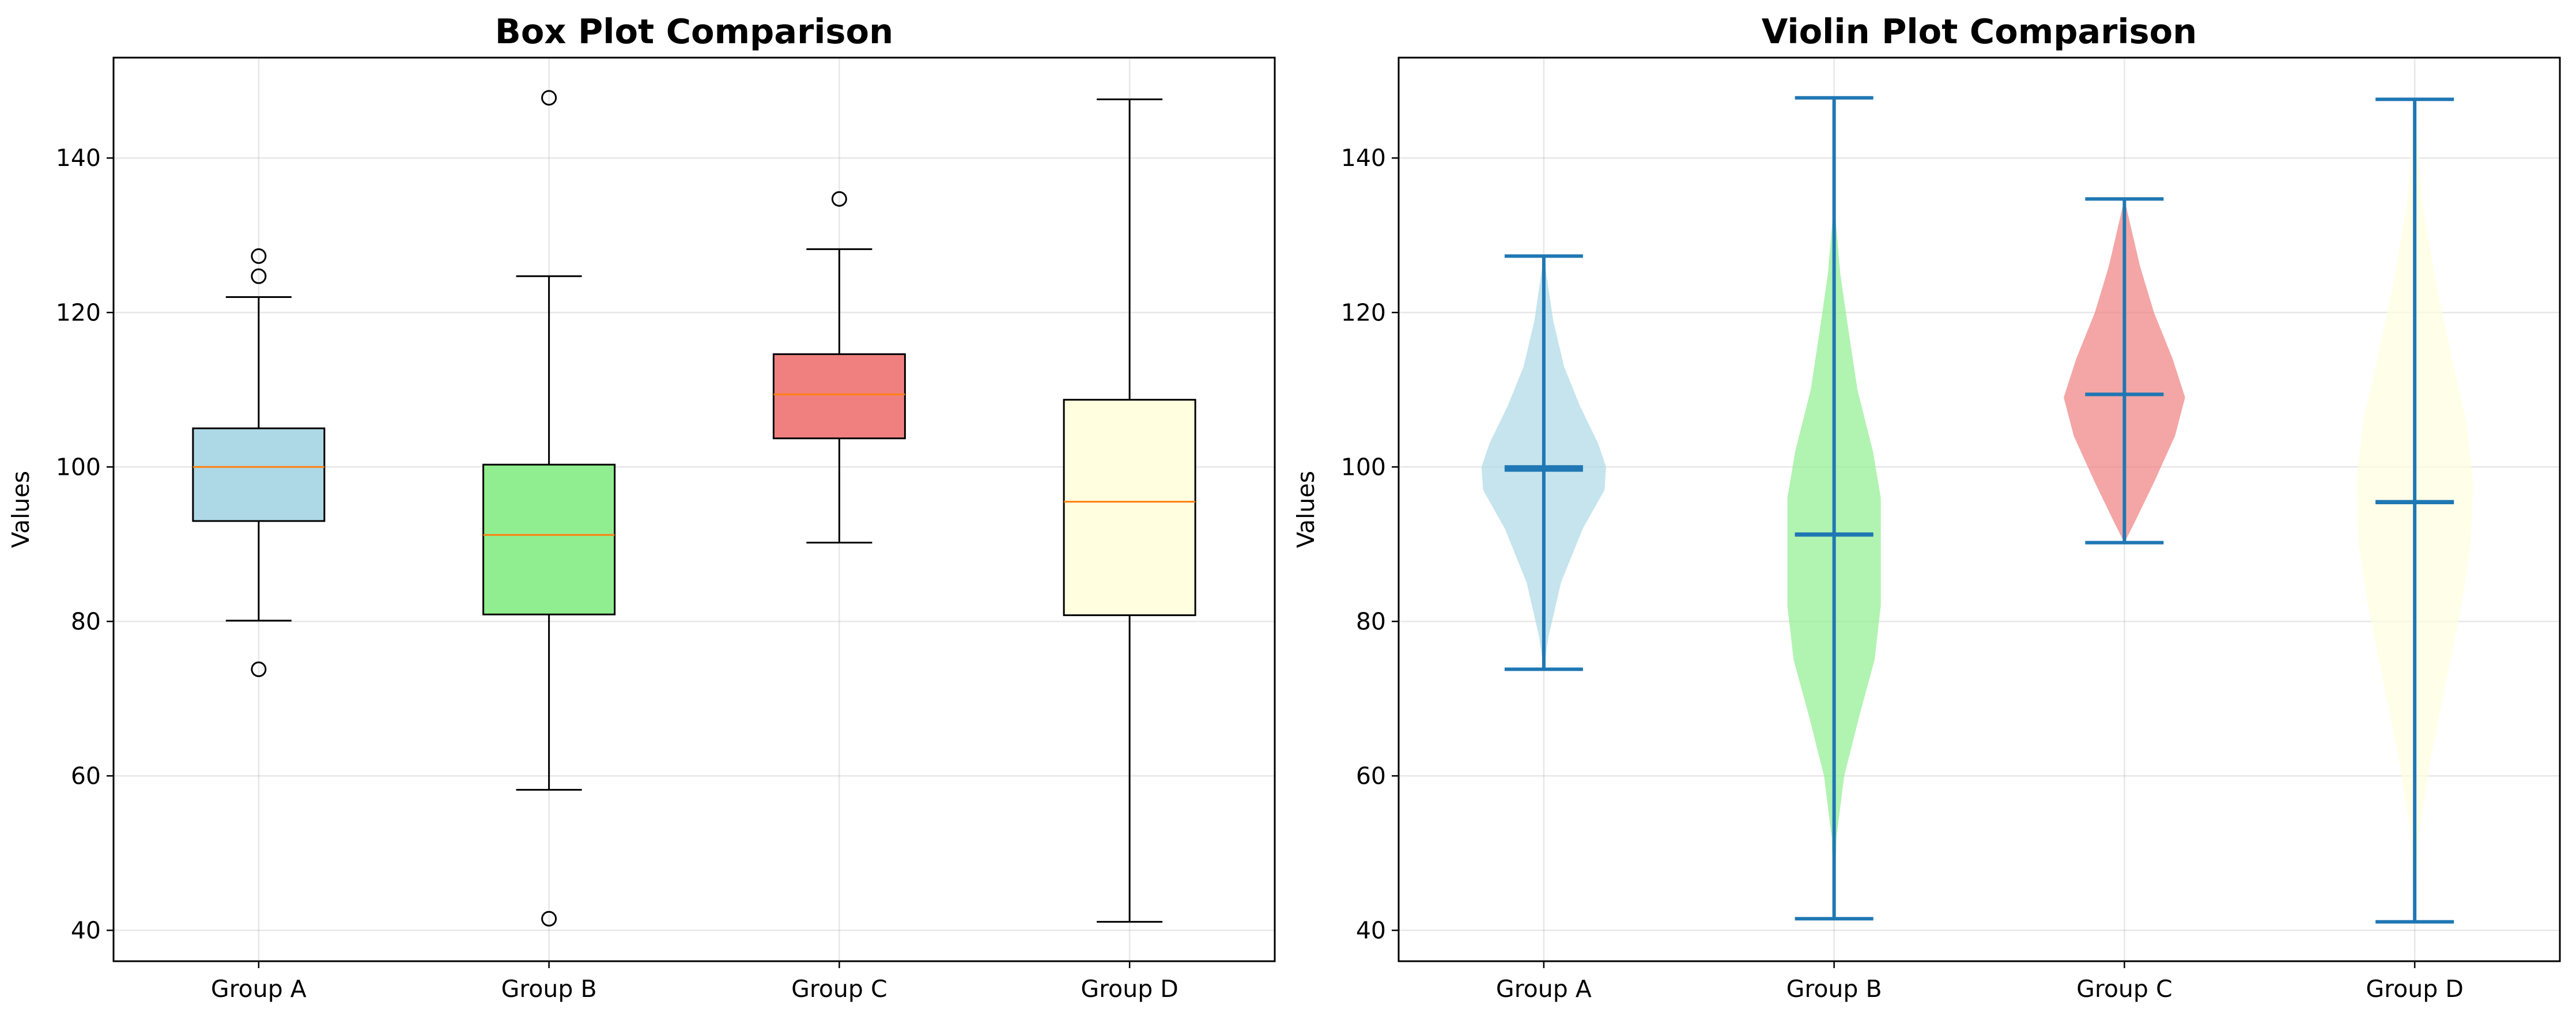 This screenshot has width=2576, height=1020. I want to click on violin-plot-title: Violin Plot Comparison, so click(1979, 32).